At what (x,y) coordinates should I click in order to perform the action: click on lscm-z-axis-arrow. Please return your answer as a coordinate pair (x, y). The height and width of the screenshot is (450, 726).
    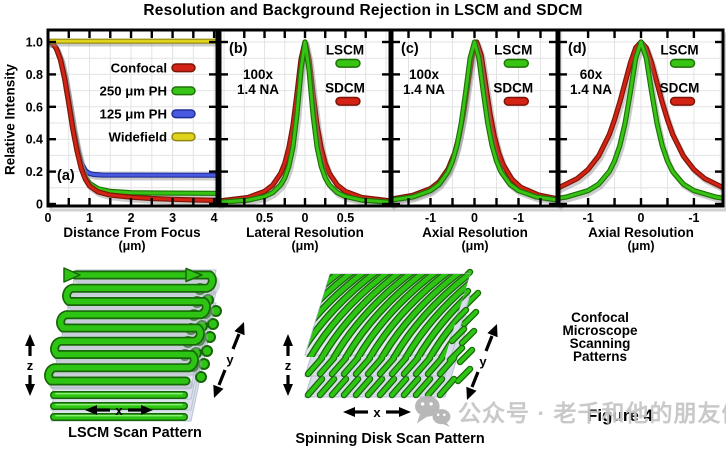
    Looking at the image, I should click on (30, 365).